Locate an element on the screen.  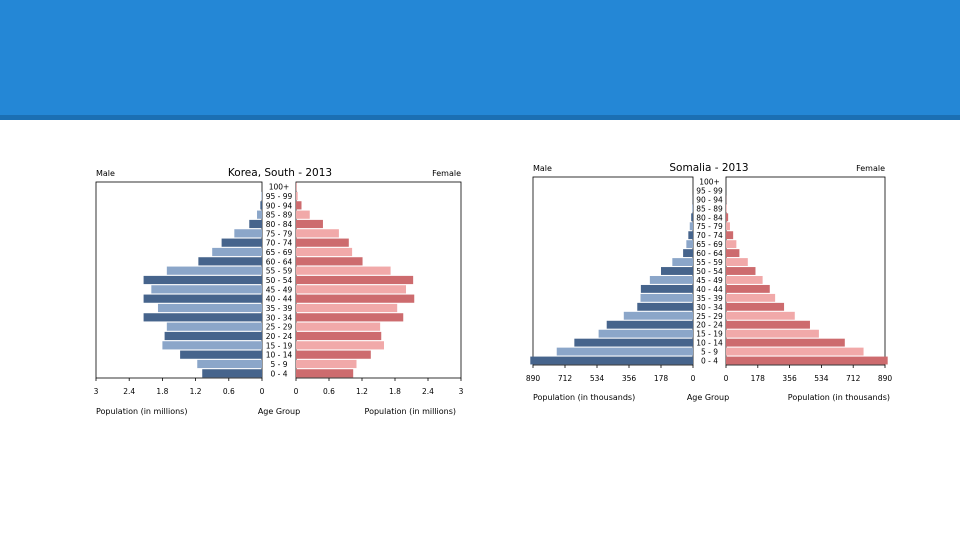
male-tick-label: 3 is located at coordinates (96, 391).